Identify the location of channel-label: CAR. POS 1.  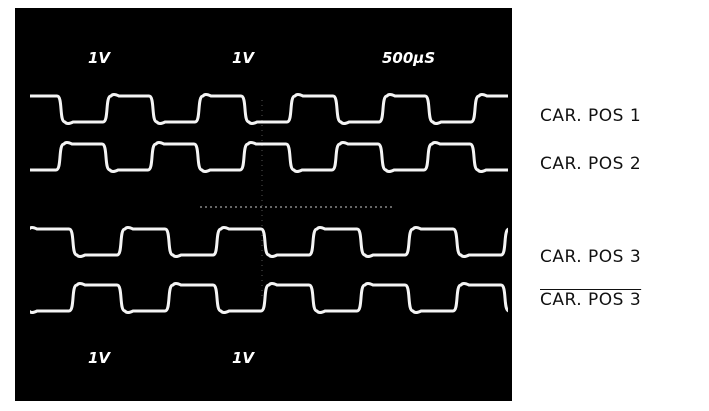
(591, 116).